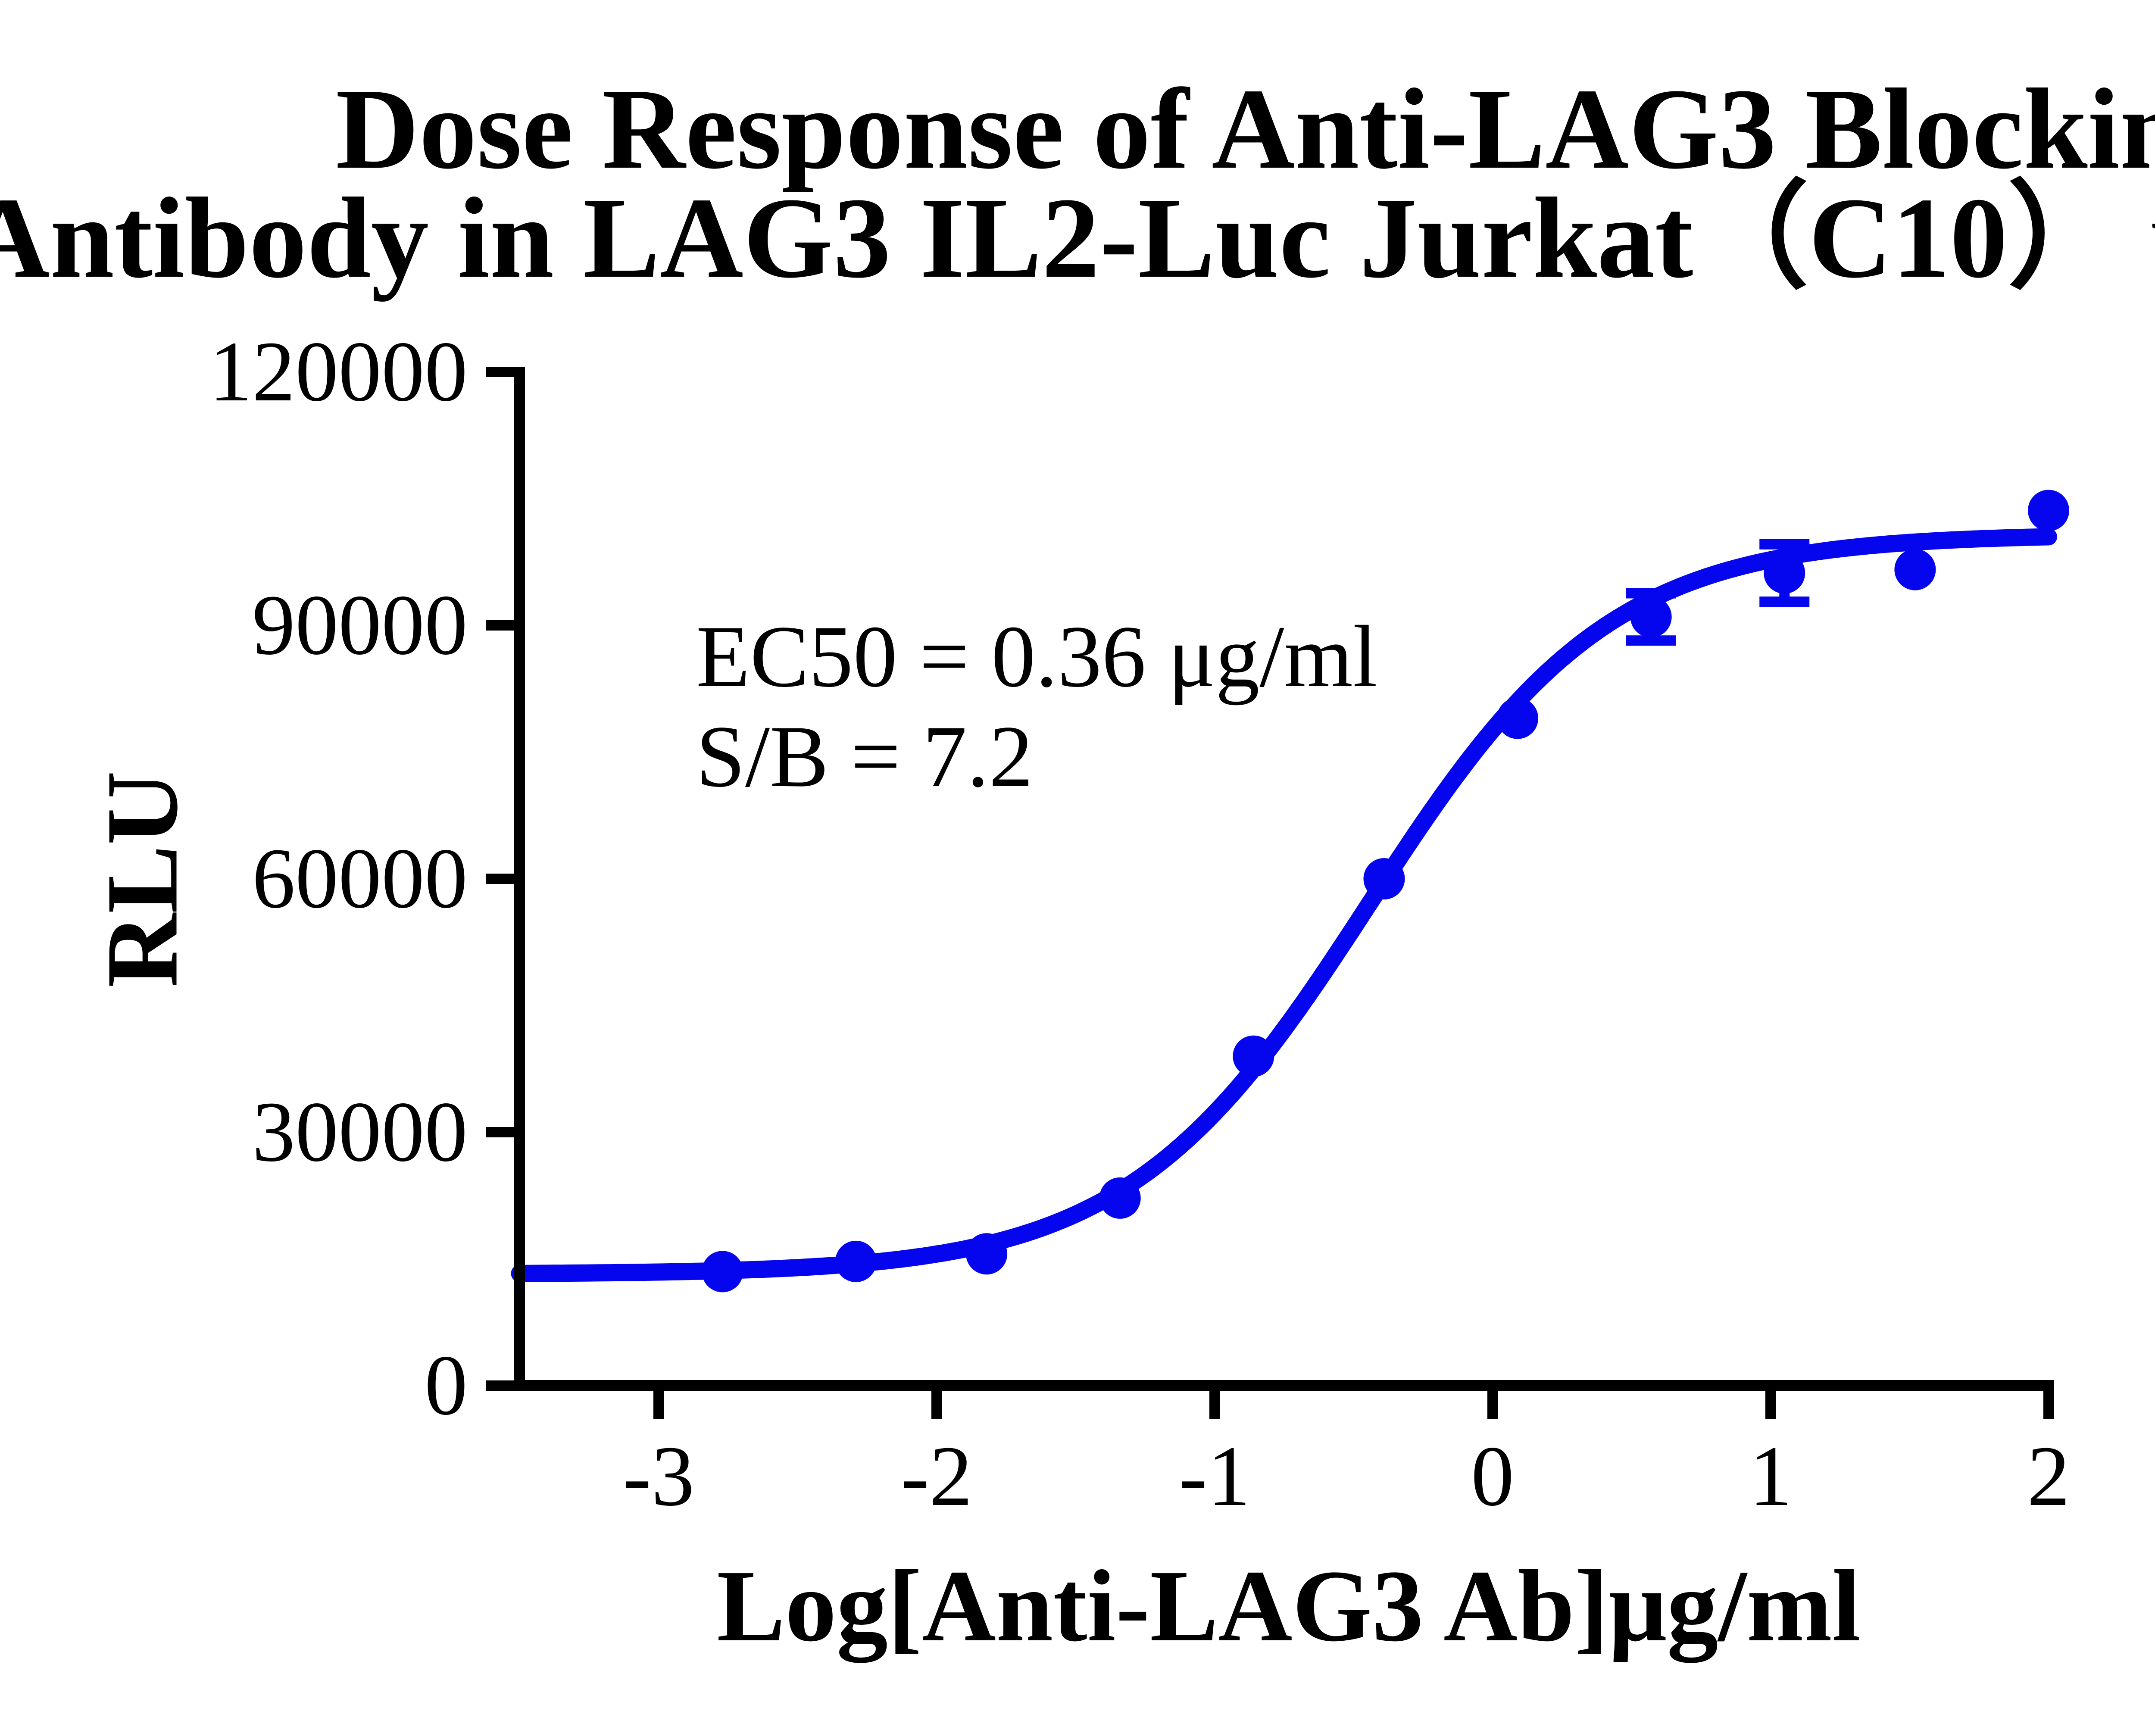 The image size is (2155, 1736). What do you see at coordinates (865, 757) in the screenshot?
I see `signal-background-annotation: S/B = 7.2` at bounding box center [865, 757].